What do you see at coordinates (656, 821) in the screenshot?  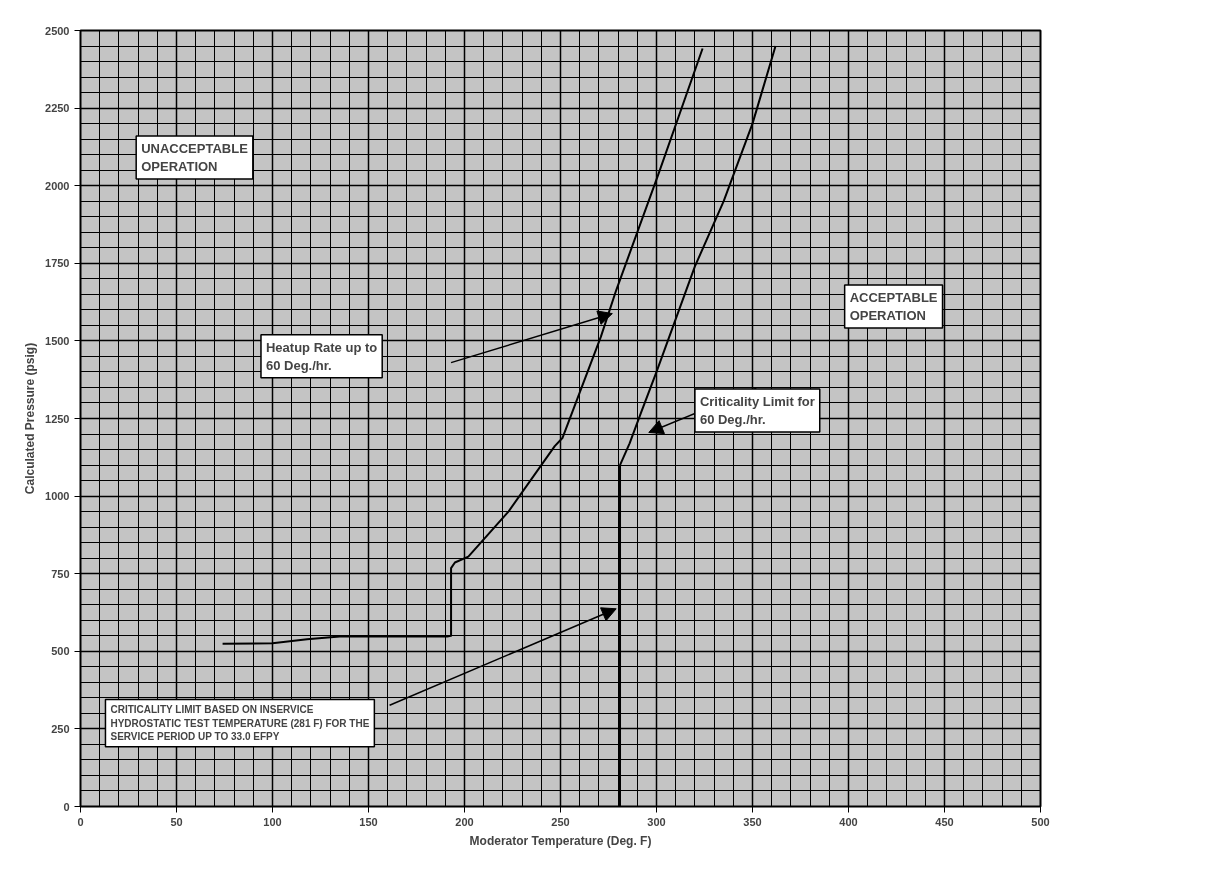 I see `x-tick-label: 300` at bounding box center [656, 821].